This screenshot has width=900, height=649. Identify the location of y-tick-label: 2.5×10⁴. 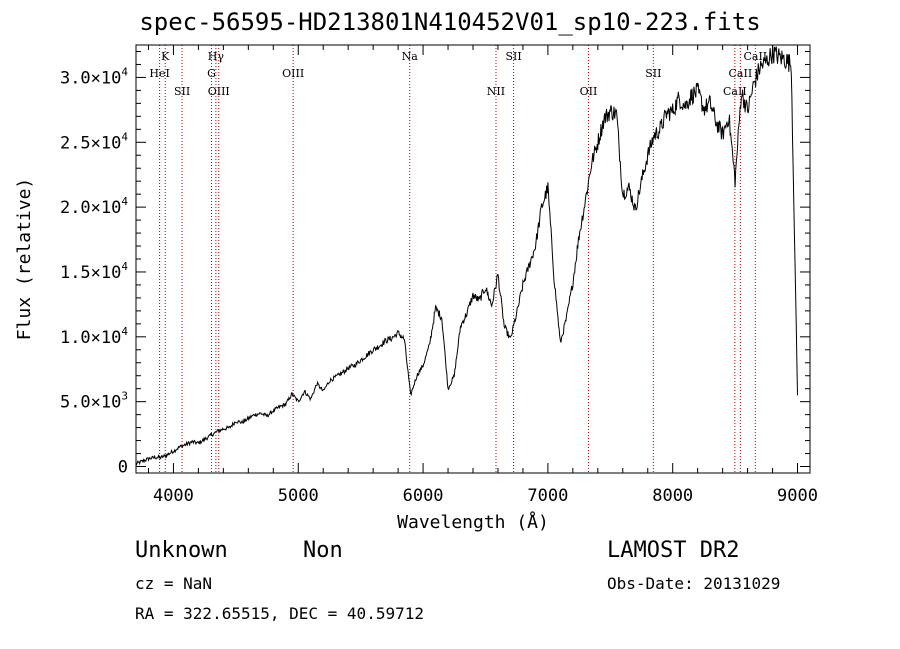
(94, 141).